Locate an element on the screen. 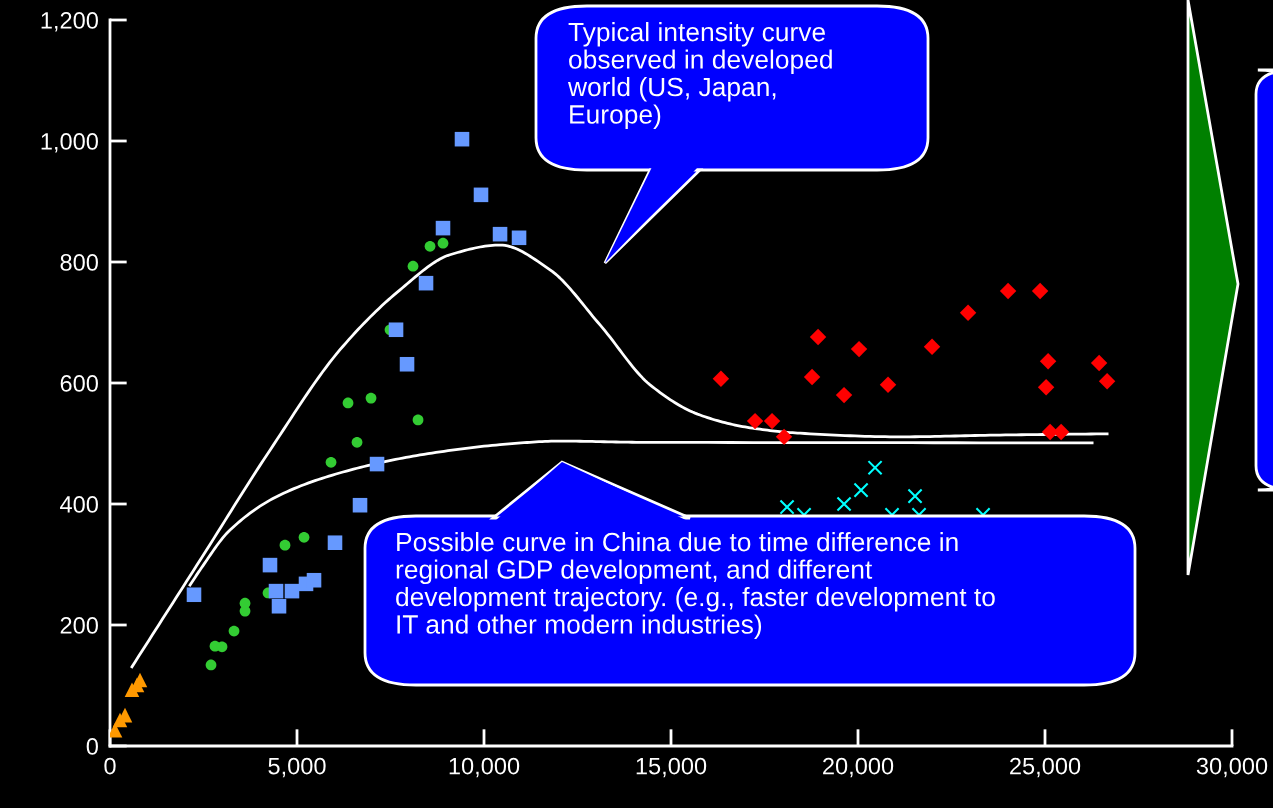 The image size is (1273, 808). x-tick-label: 30,000 is located at coordinates (1232, 767).